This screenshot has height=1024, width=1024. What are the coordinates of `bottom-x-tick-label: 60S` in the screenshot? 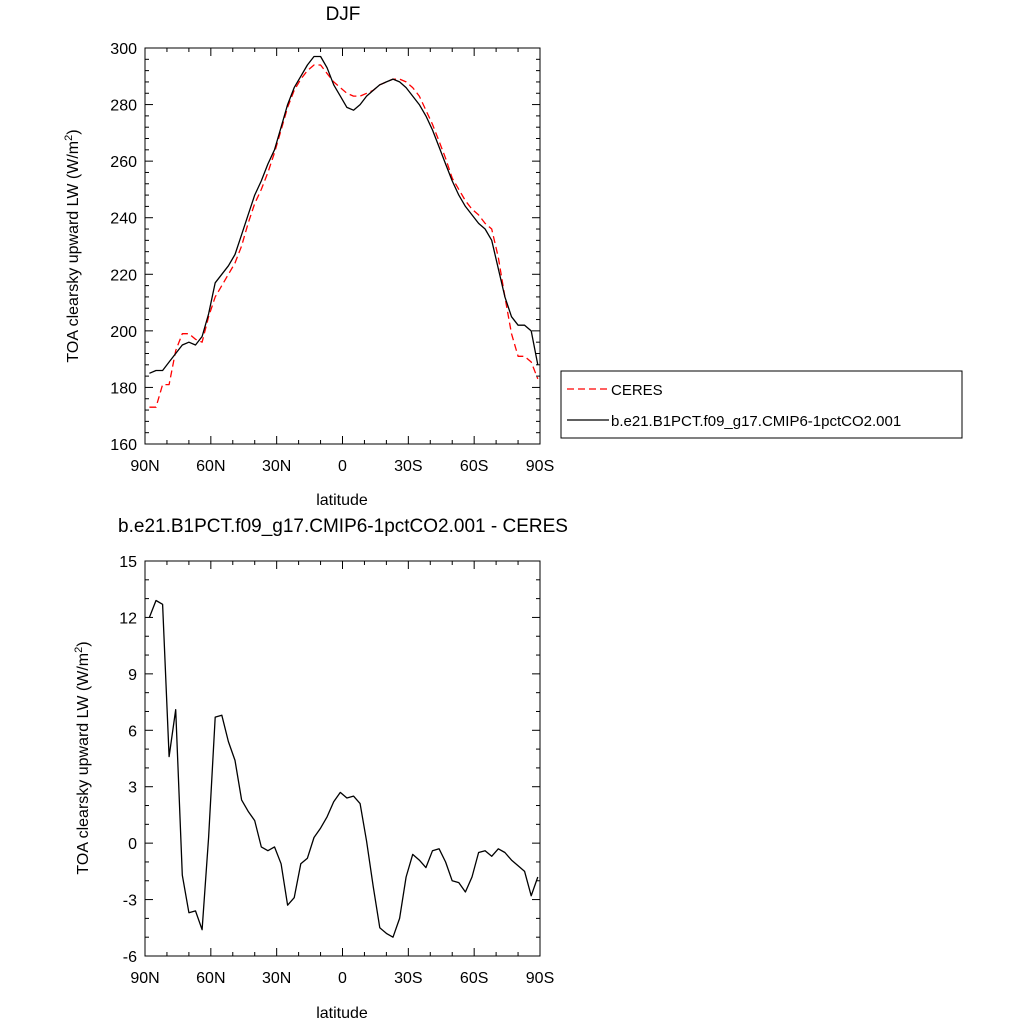 It's located at (474, 978).